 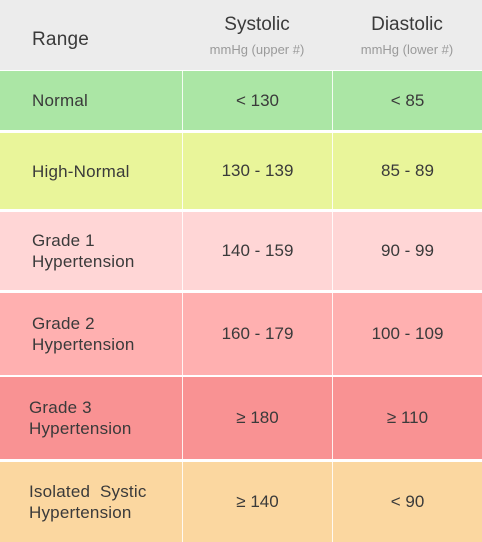 What do you see at coordinates (407, 334) in the screenshot?
I see `diastolic-cell: 100 - 109` at bounding box center [407, 334].